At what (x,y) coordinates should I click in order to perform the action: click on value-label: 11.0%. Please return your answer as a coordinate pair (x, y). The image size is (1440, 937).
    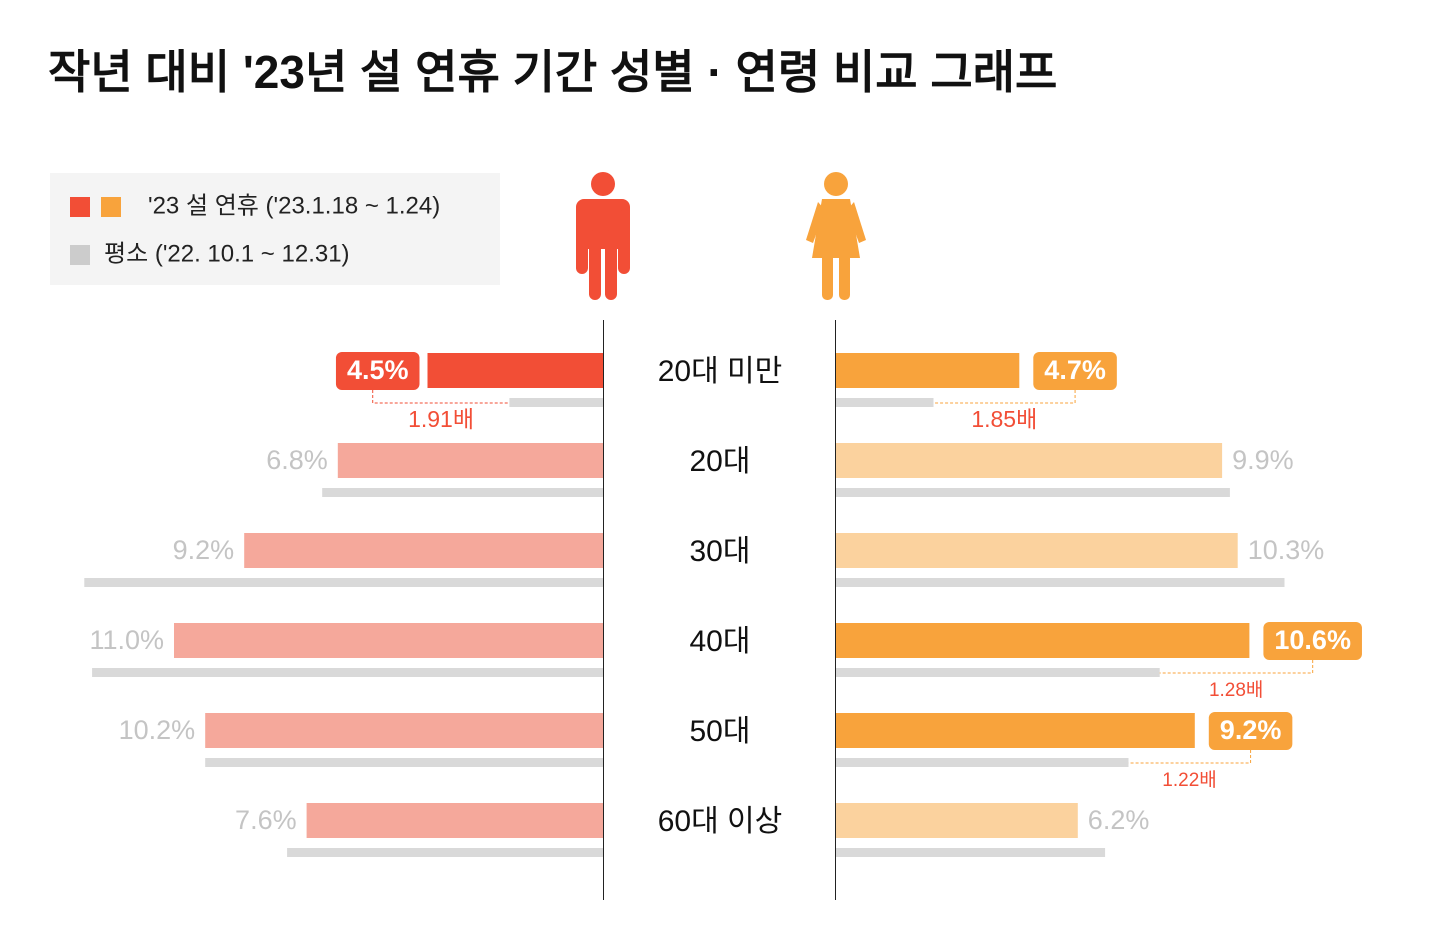
    Looking at the image, I should click on (126, 640).